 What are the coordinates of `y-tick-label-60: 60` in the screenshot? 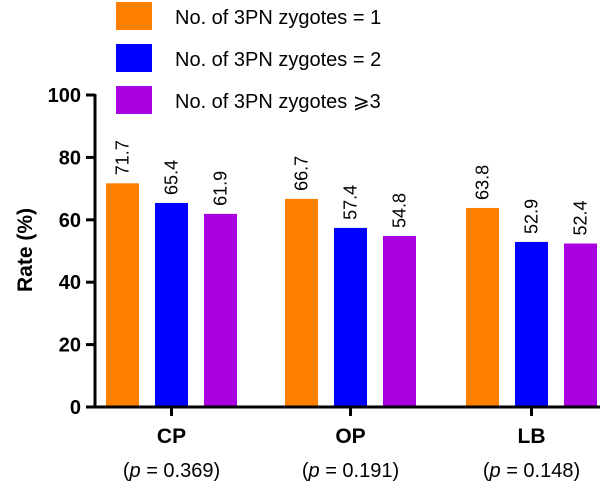 It's located at (70, 221).